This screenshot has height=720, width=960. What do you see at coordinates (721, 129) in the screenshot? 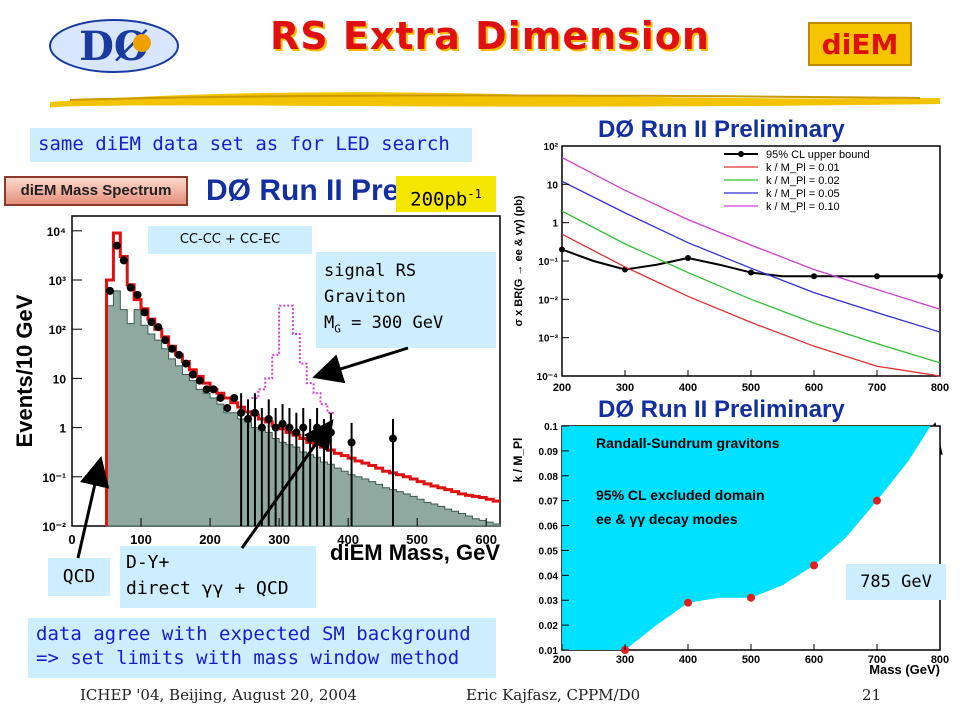
I see `limit-chart-title: DØ Run II Preliminary` at bounding box center [721, 129].